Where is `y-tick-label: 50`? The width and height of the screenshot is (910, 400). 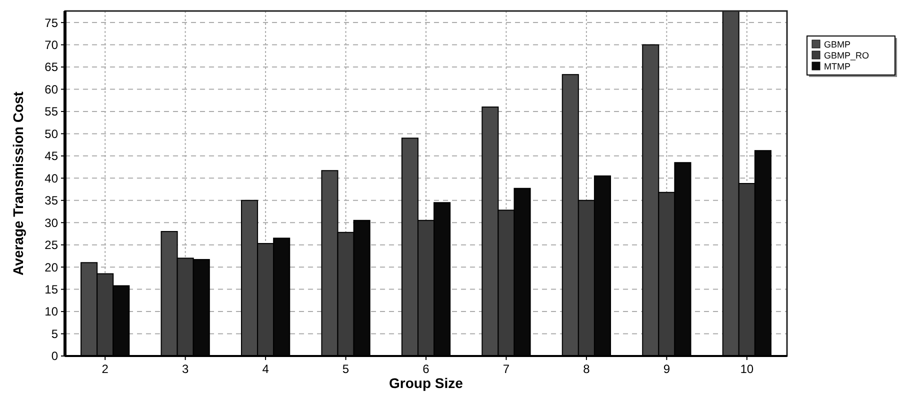
y-tick-label: 50 is located at coordinates (51, 133).